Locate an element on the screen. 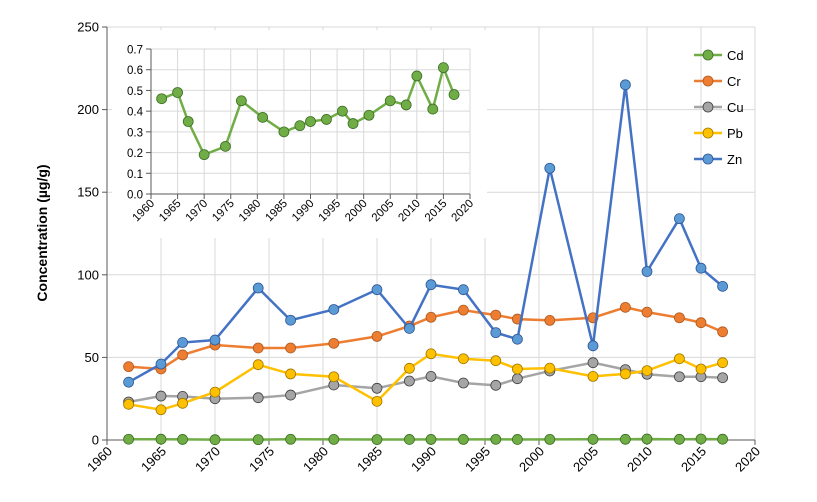  x-tick-label: 2005 is located at coordinates (585, 459).